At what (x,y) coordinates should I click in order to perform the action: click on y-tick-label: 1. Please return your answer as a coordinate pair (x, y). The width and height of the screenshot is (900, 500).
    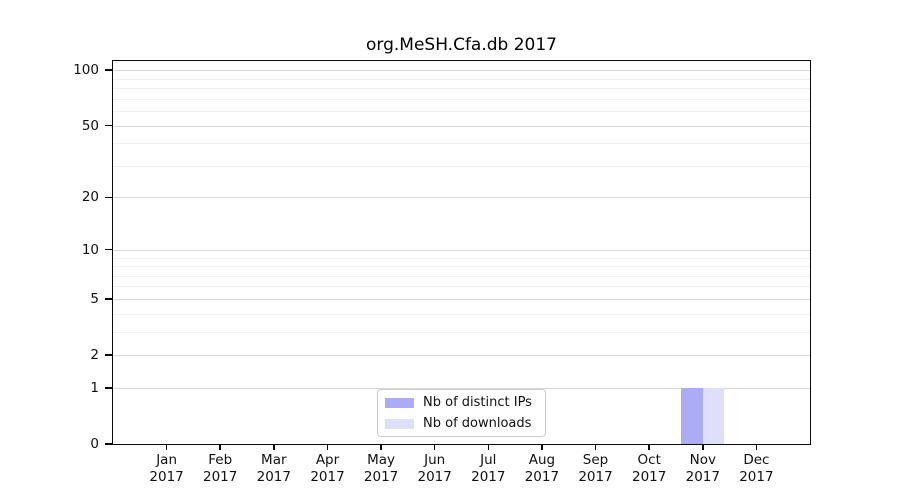
    Looking at the image, I should click on (94, 387).